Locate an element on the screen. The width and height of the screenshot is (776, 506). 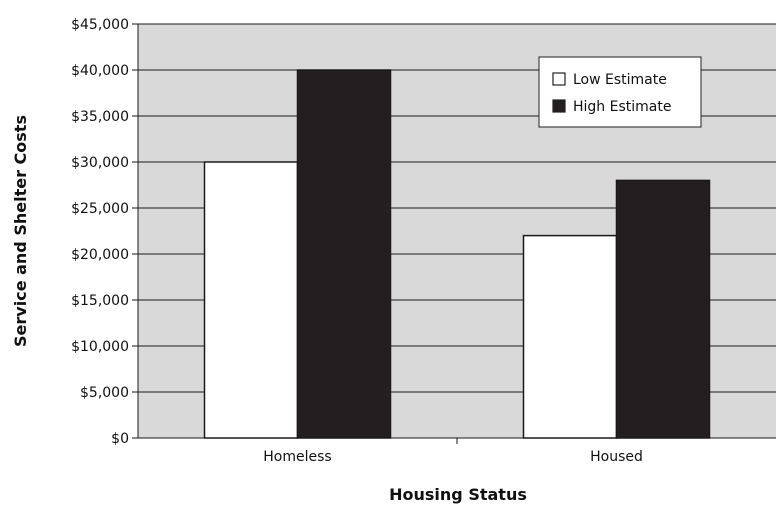
bar-homeless-low is located at coordinates (251, 300).